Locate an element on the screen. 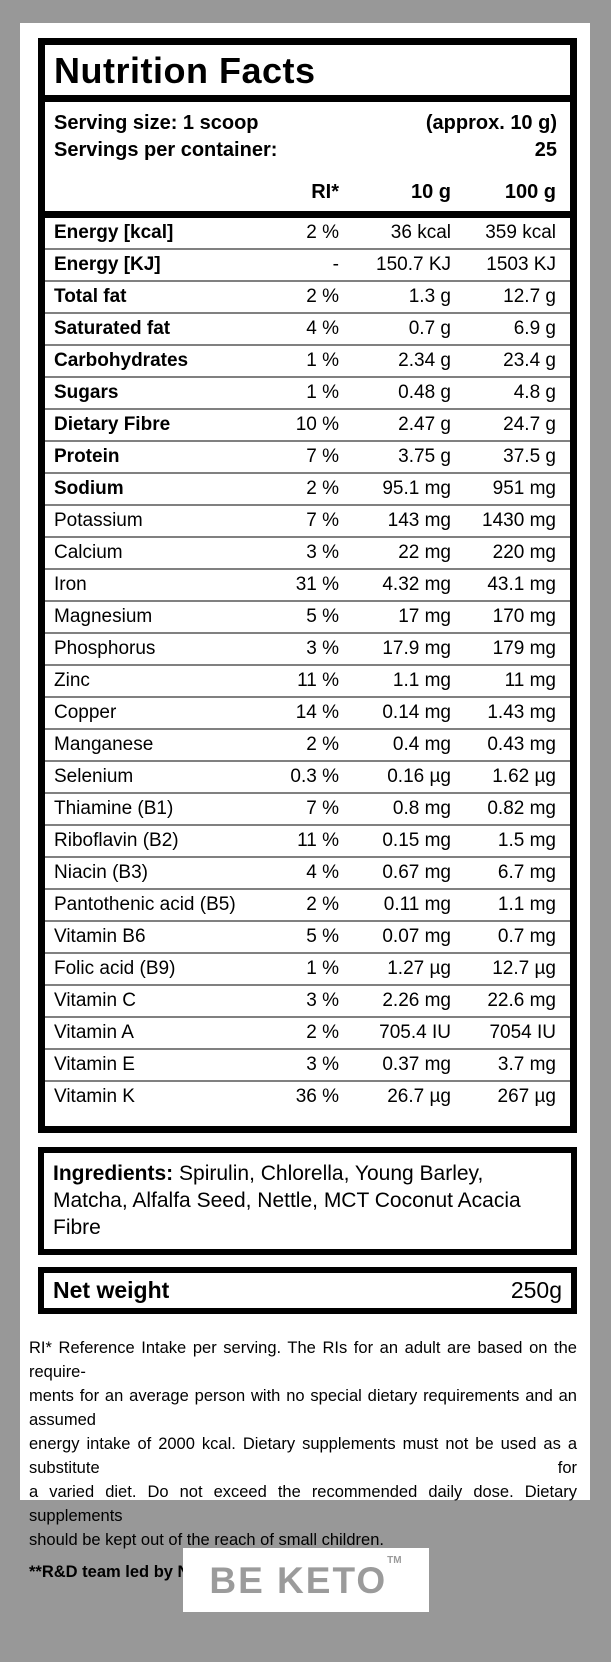 The width and height of the screenshot is (611, 1662). nutrient-row: Niacin (B3) 4 % 0.67 mg 6.7 mg is located at coordinates (307, 872).